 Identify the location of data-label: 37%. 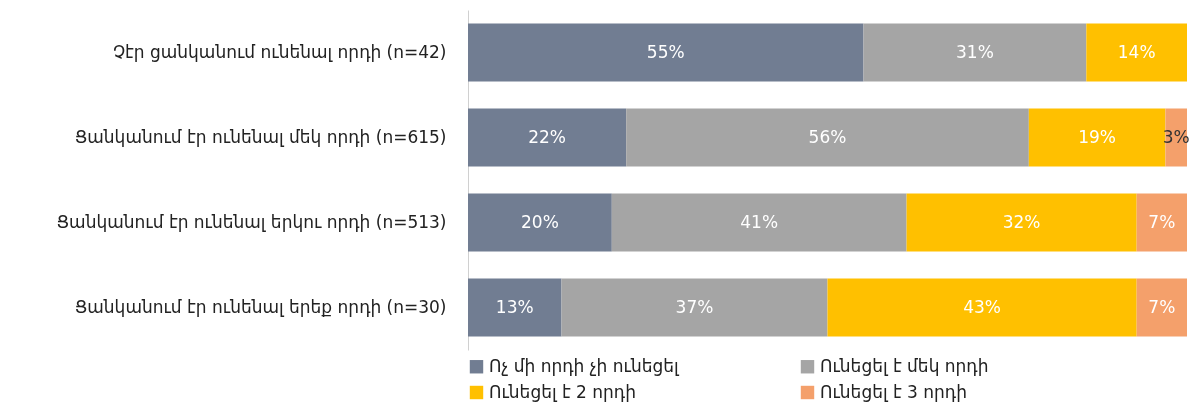
(694, 306).